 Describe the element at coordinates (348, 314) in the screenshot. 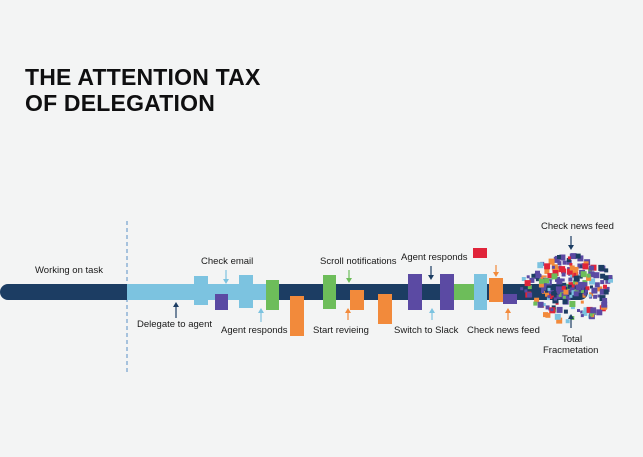

I see `arrow-start-revieing` at that location.